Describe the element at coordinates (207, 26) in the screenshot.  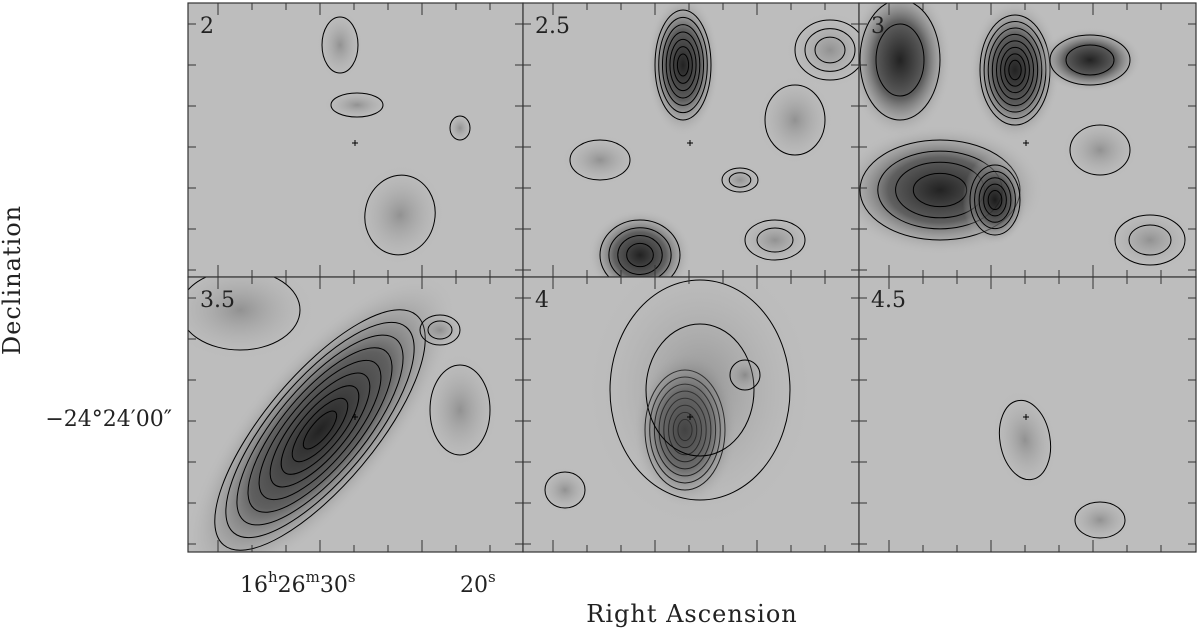
I see `panel-label: 2` at that location.